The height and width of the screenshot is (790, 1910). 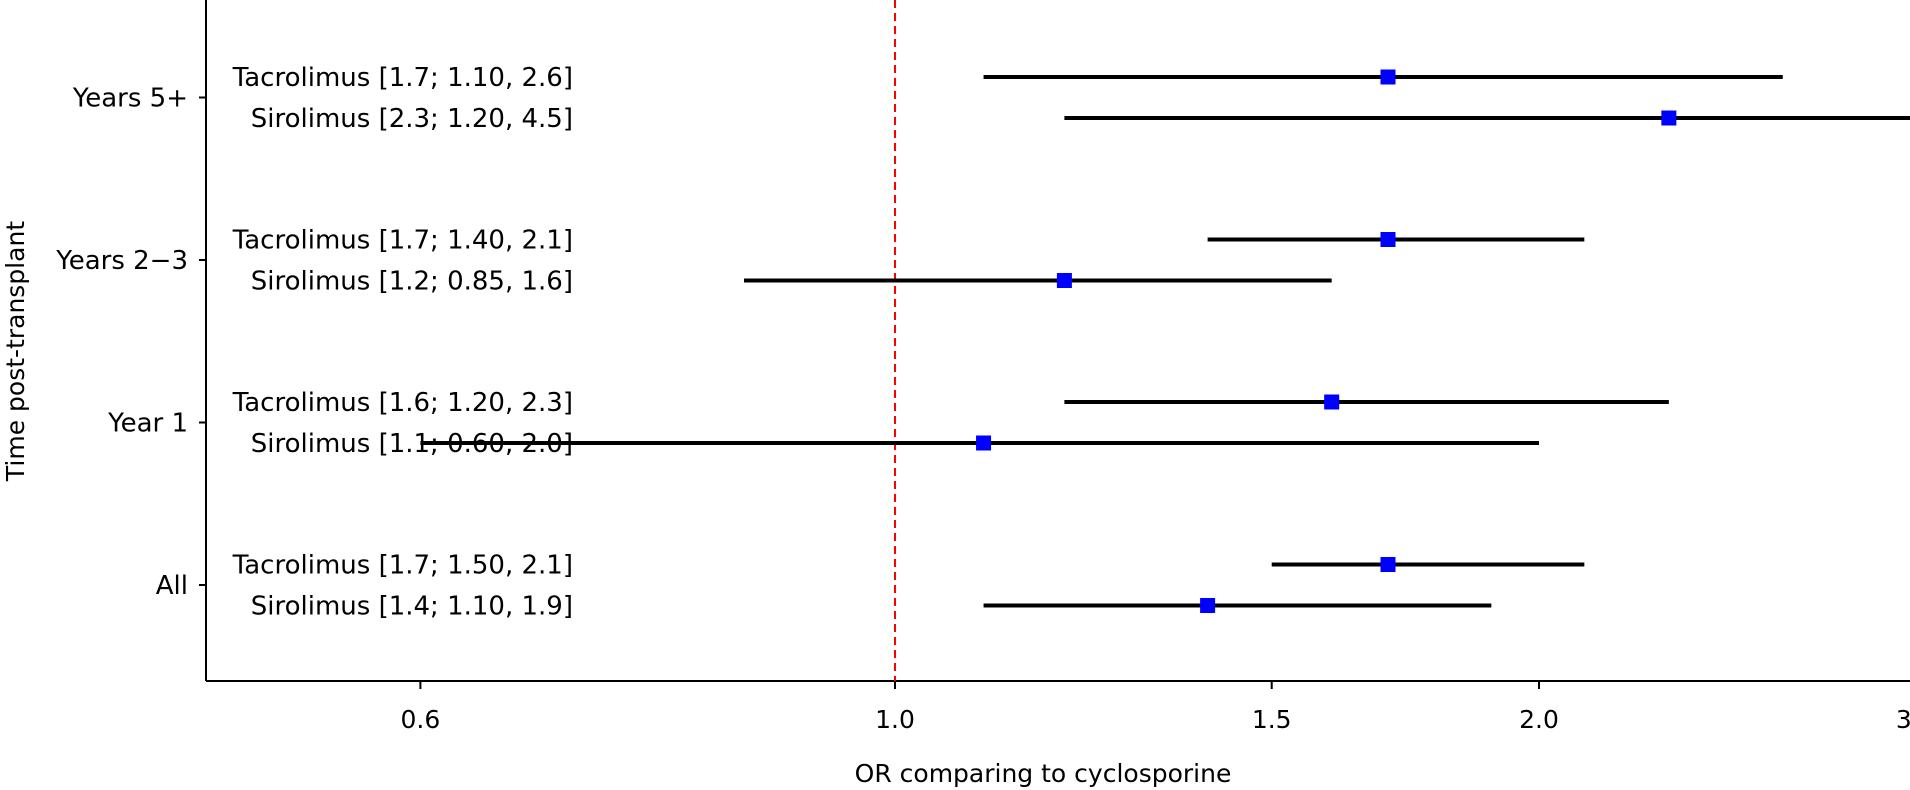 I want to click on row-label: Tacrolimus [1.7; 1.40, 2.1], so click(x=402, y=241).